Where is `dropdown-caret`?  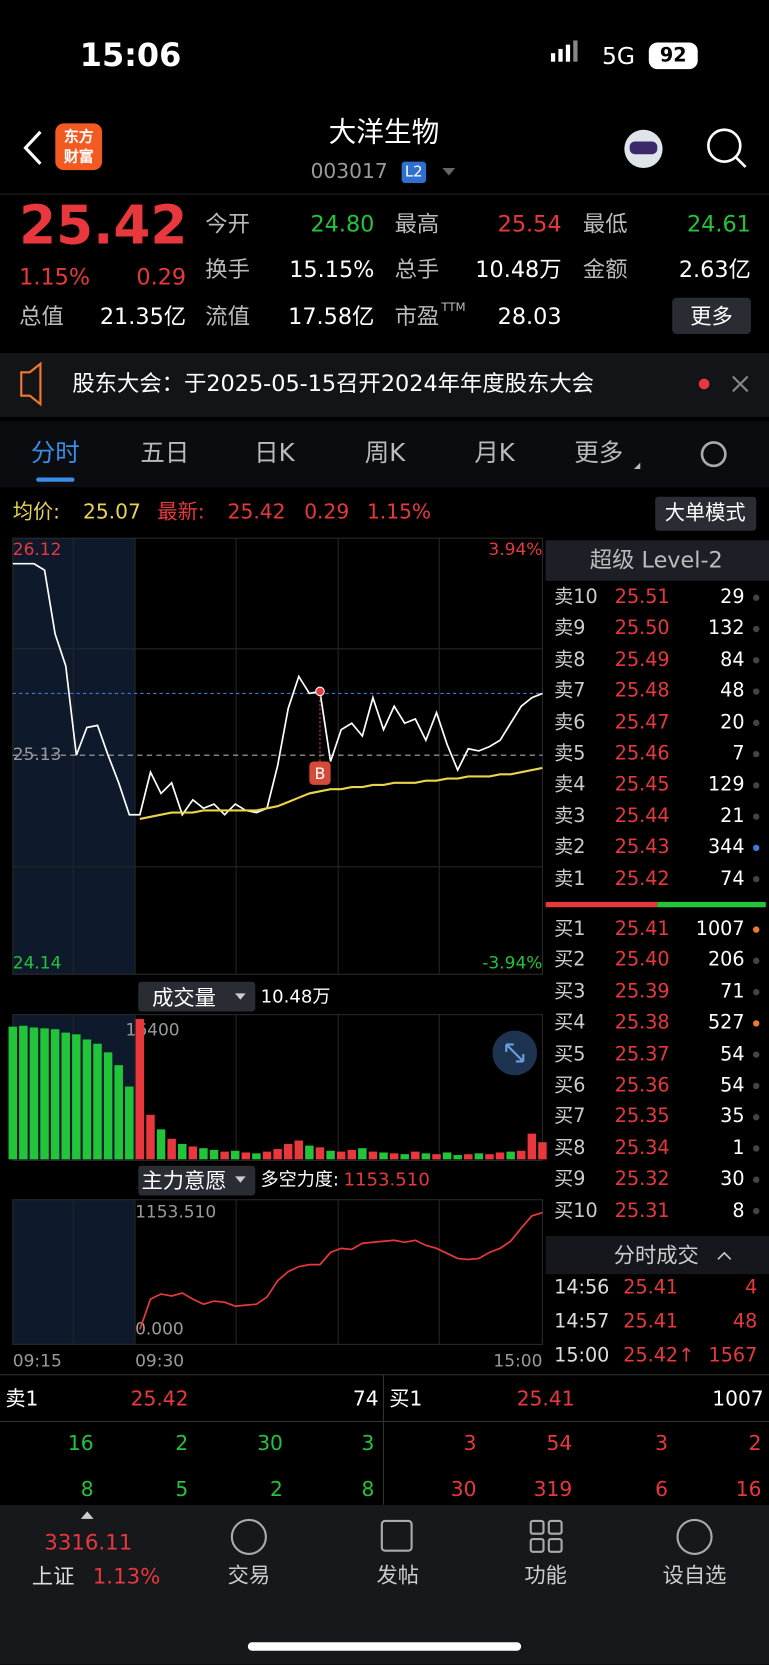
dropdown-caret is located at coordinates (240, 1179).